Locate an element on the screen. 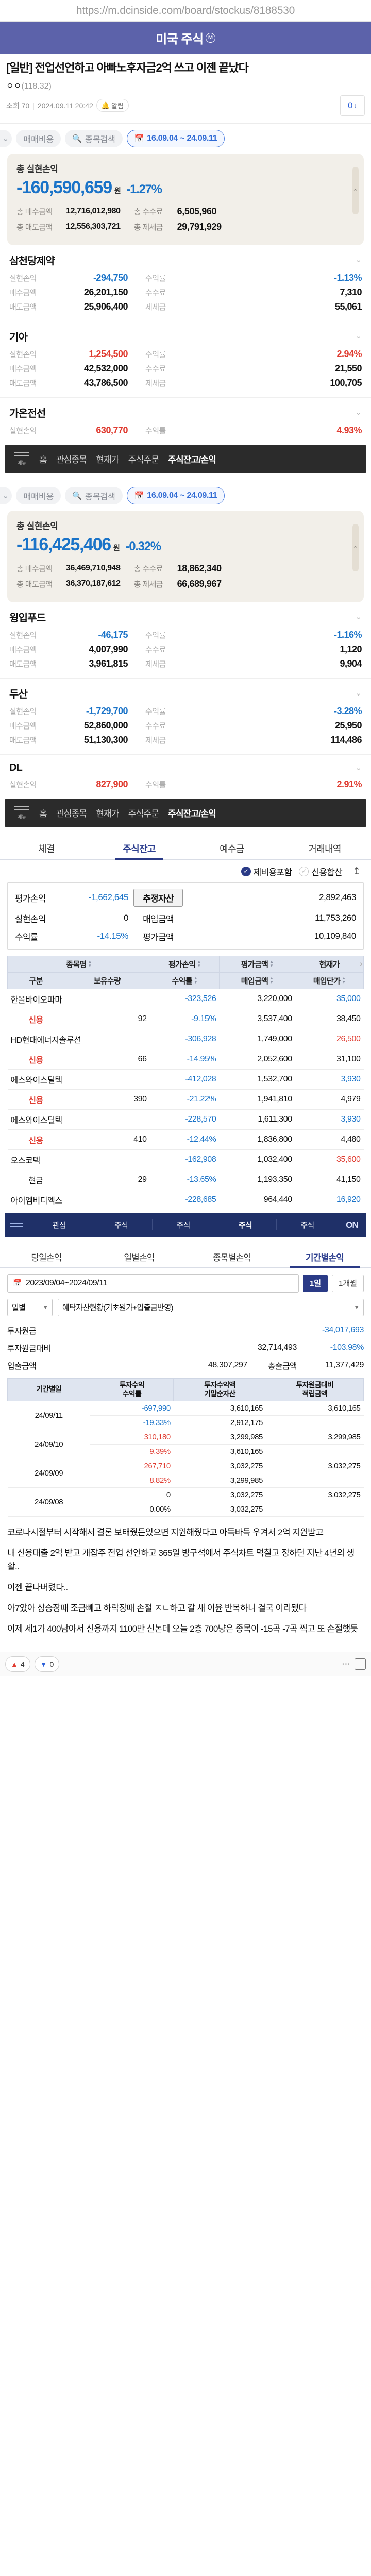 The image size is (371, 2576). table-row: 신용 66 -14.95% 2,052,600 31,100 is located at coordinates (185, 1059).